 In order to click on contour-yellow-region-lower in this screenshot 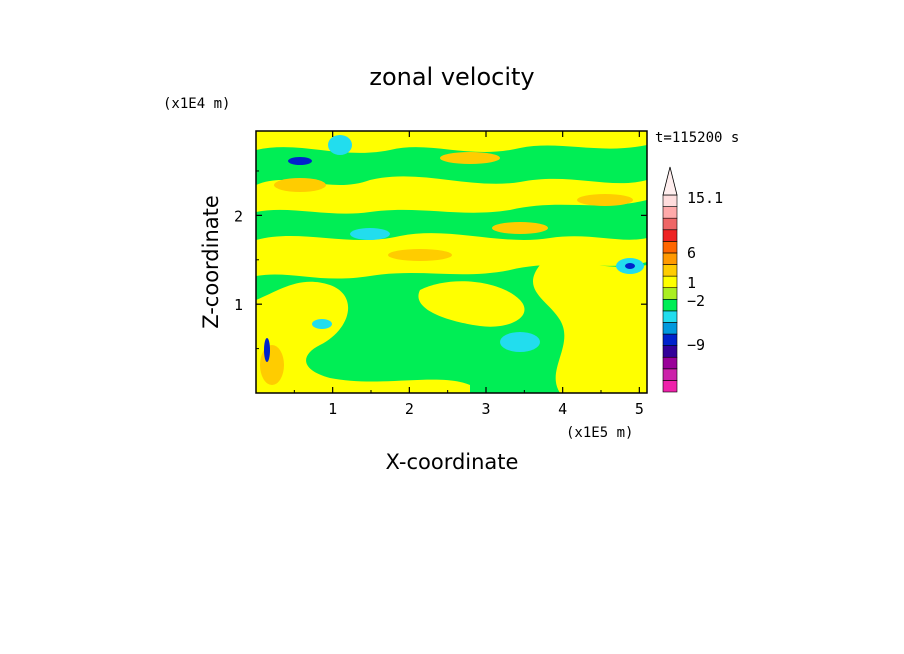, I will do `click(363, 337)`.